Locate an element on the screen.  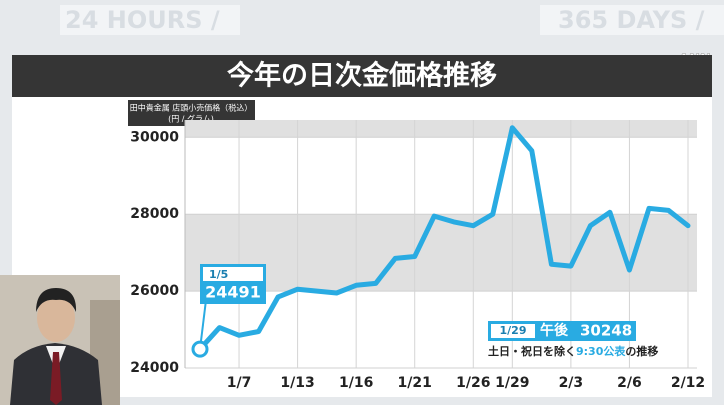
inset-face is located at coordinates (56, 318).